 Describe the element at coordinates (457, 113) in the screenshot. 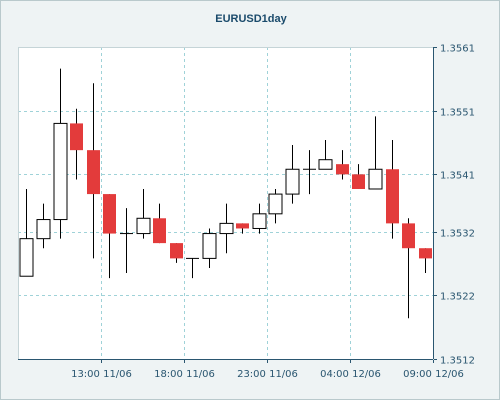

I see `y-tick-label: 1.3551` at that location.